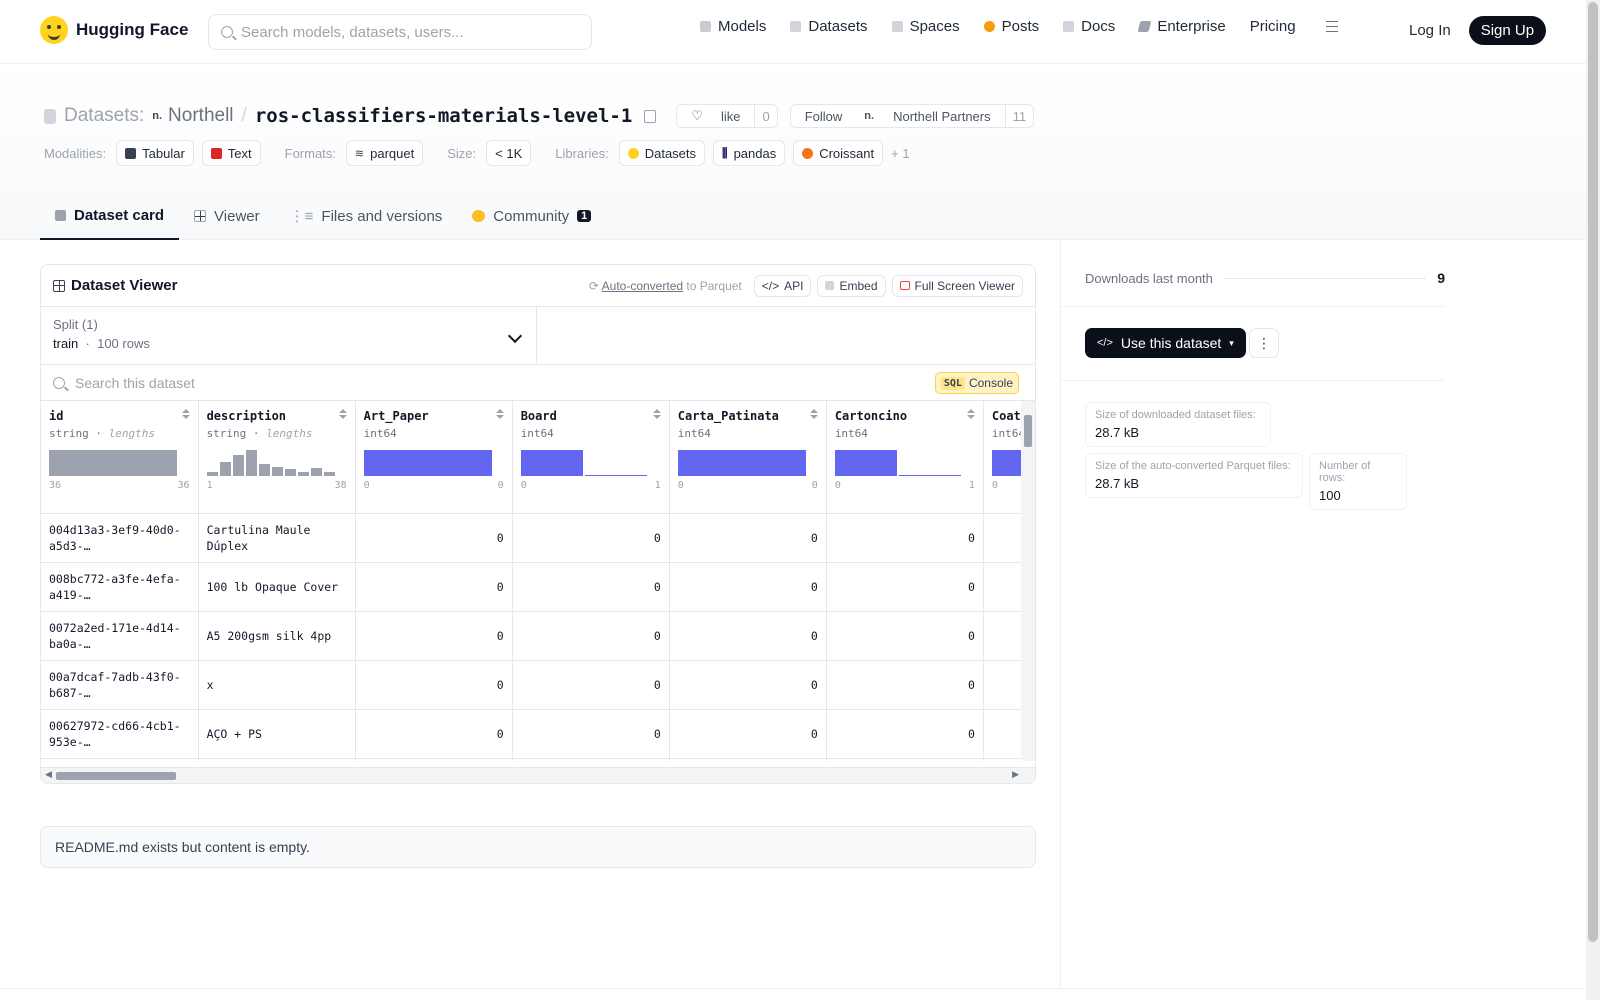  Describe the element at coordinates (110, 216) in the screenshot. I see `tab-dataset-card: Dataset card` at that location.